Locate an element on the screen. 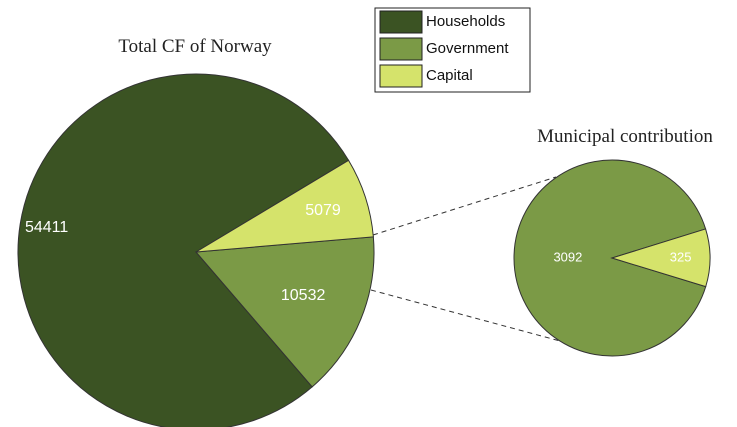 This screenshot has width=737, height=427. data-label: 54411 is located at coordinates (46, 227).